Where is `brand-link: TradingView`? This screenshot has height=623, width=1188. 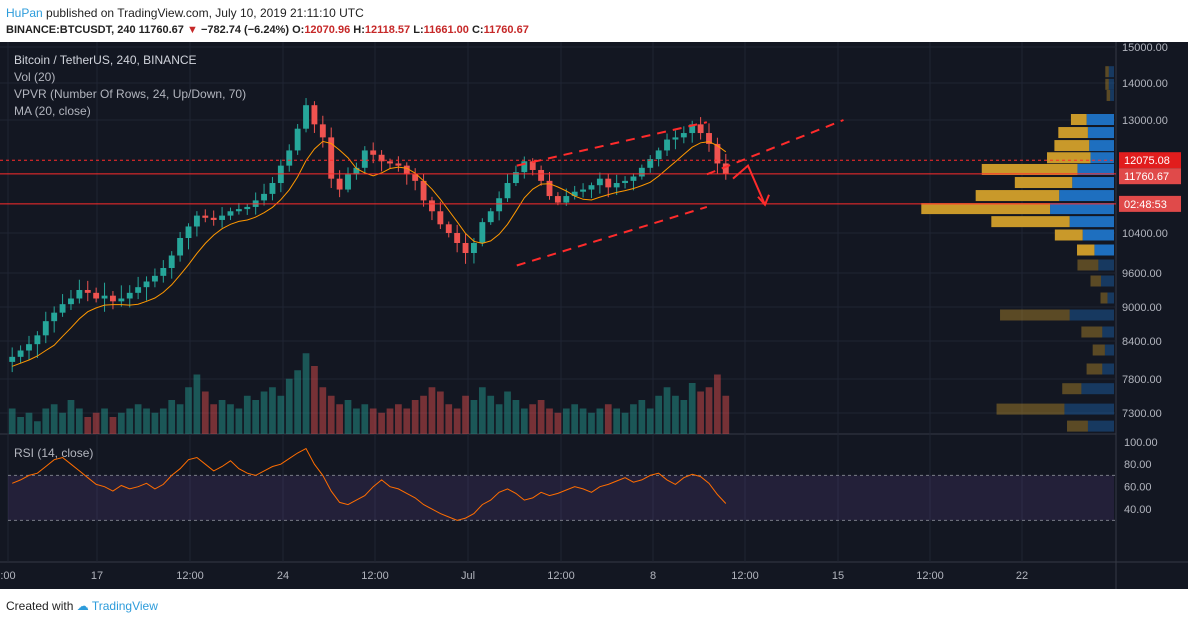
brand-link: TradingView is located at coordinates (124, 606).